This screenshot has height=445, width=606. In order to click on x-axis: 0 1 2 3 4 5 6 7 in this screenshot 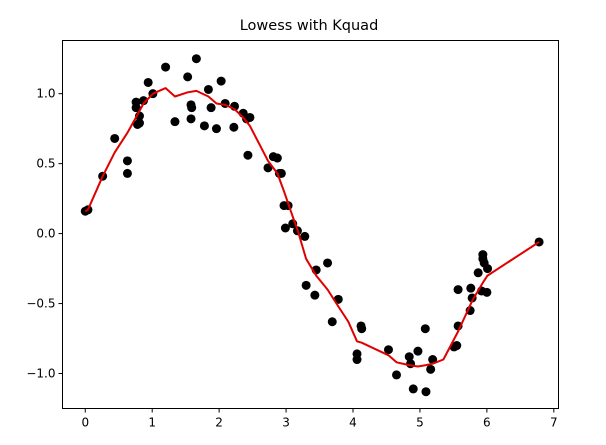, I will do `click(319, 419)`.